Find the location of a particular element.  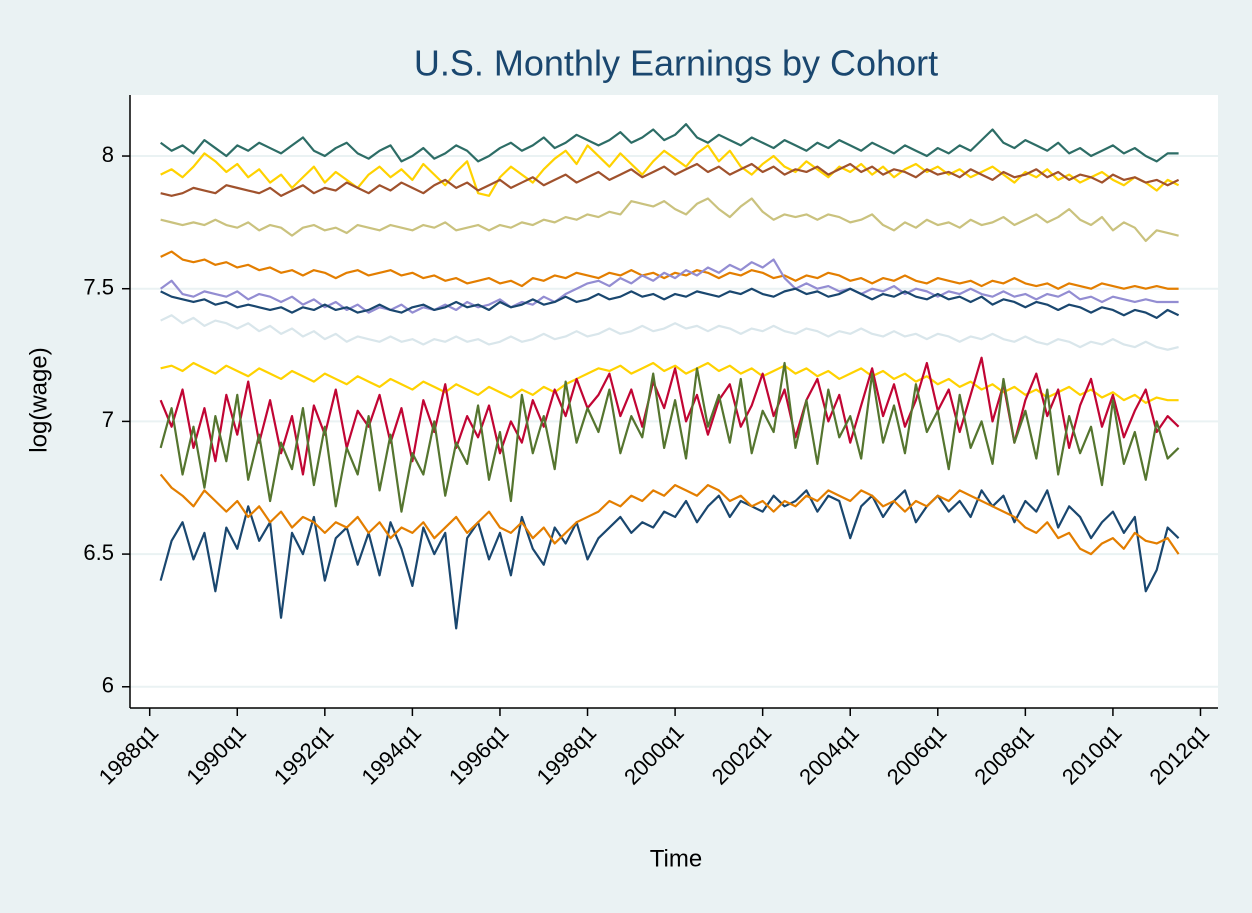

y-tick-label: 6.5 is located at coordinates (98, 552).